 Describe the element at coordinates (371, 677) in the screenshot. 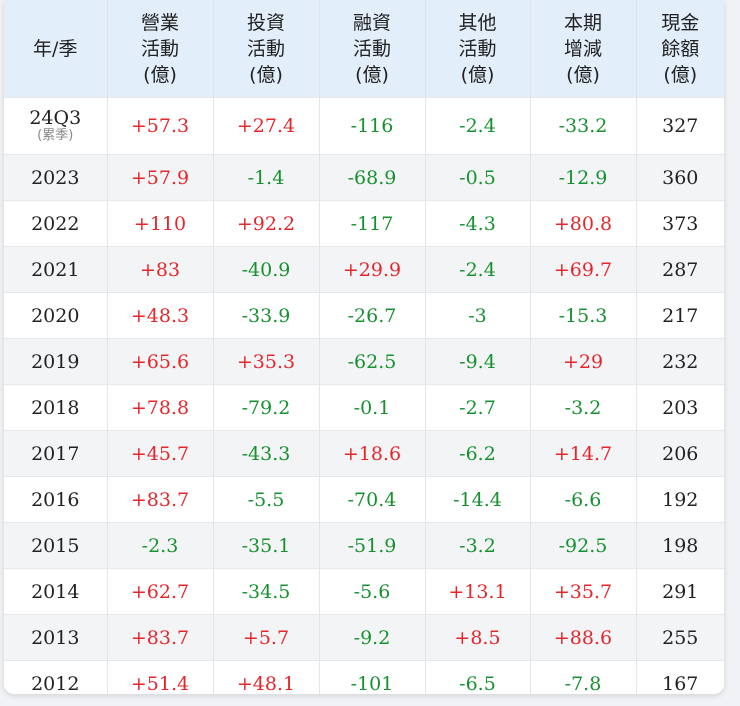

I see `financing-value: -101` at that location.